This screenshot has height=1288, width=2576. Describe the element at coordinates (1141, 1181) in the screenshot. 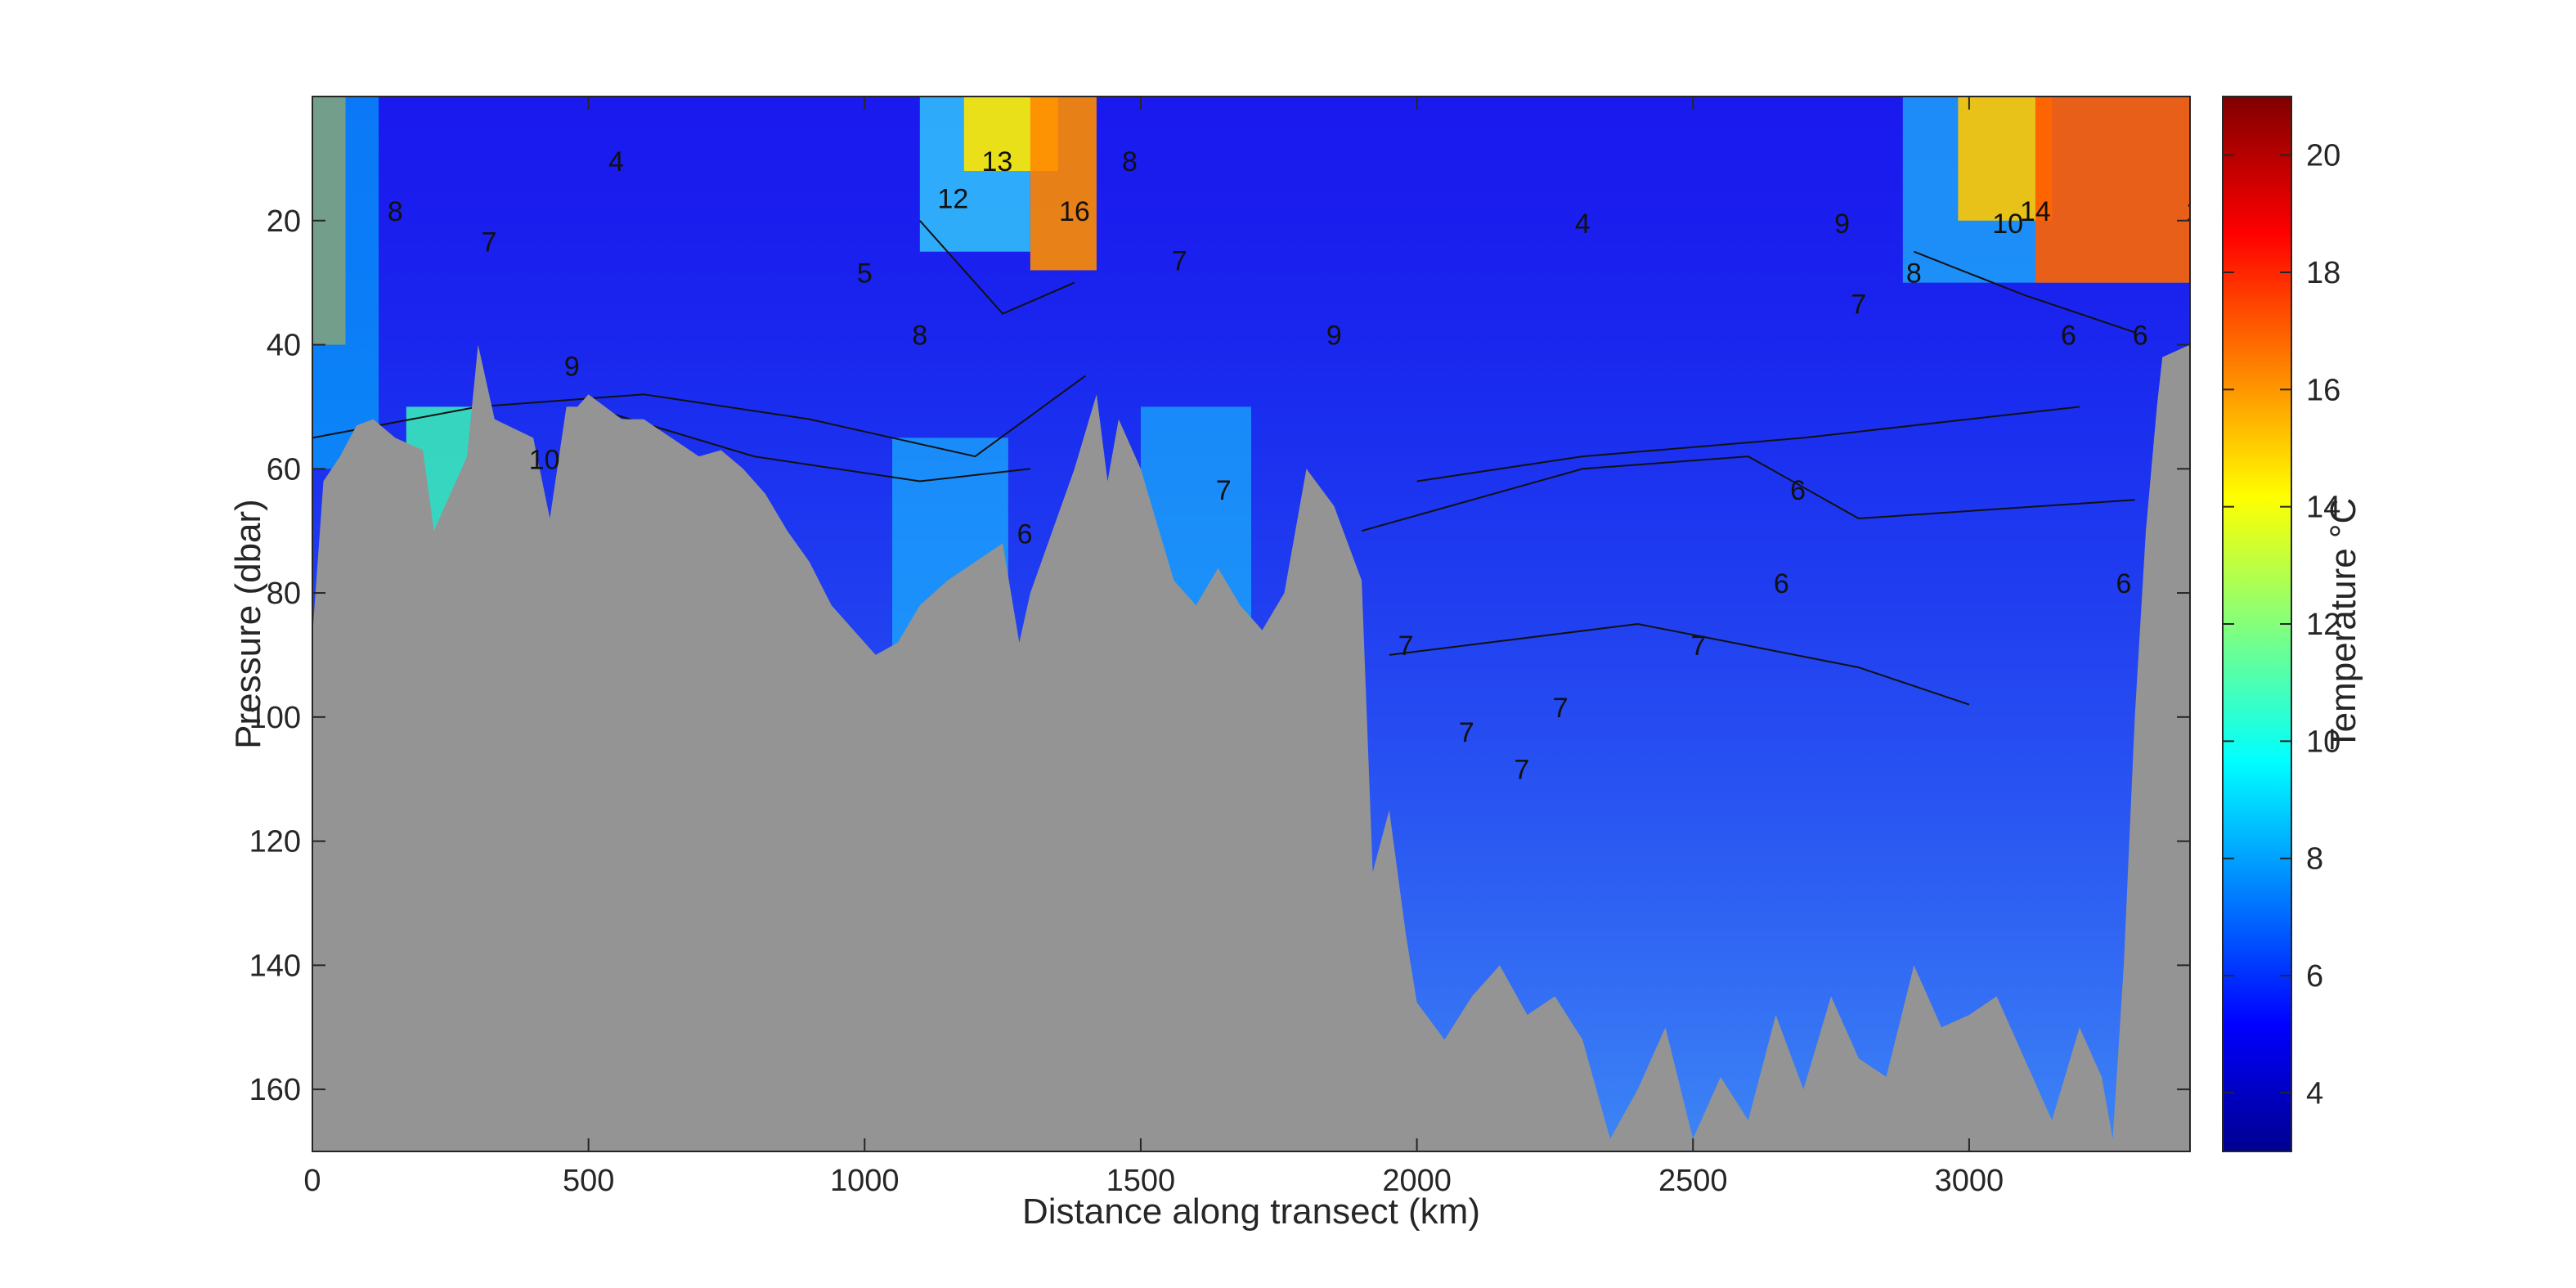

I see `x-tick-label: 1500` at that location.